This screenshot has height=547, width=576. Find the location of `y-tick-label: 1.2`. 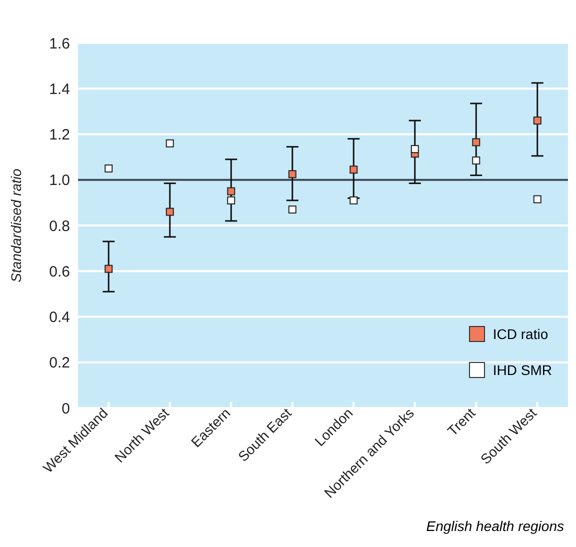

y-tick-label: 1.2 is located at coordinates (59, 135).